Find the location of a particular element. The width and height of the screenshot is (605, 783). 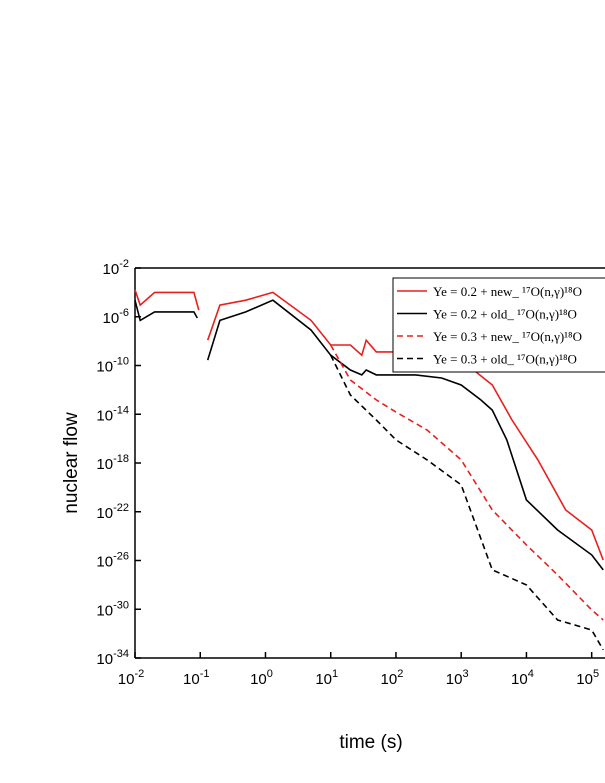

x-tick-label: 10⁻¹ is located at coordinates (196, 678).